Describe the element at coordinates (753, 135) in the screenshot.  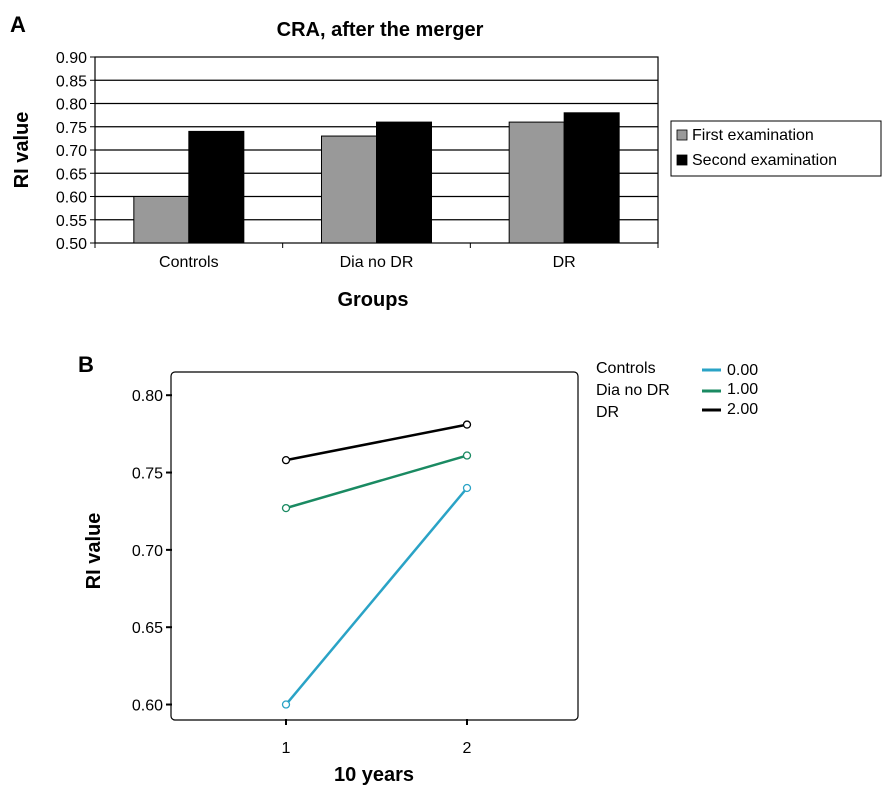
I see `legend-label-first-examination: First examination` at that location.